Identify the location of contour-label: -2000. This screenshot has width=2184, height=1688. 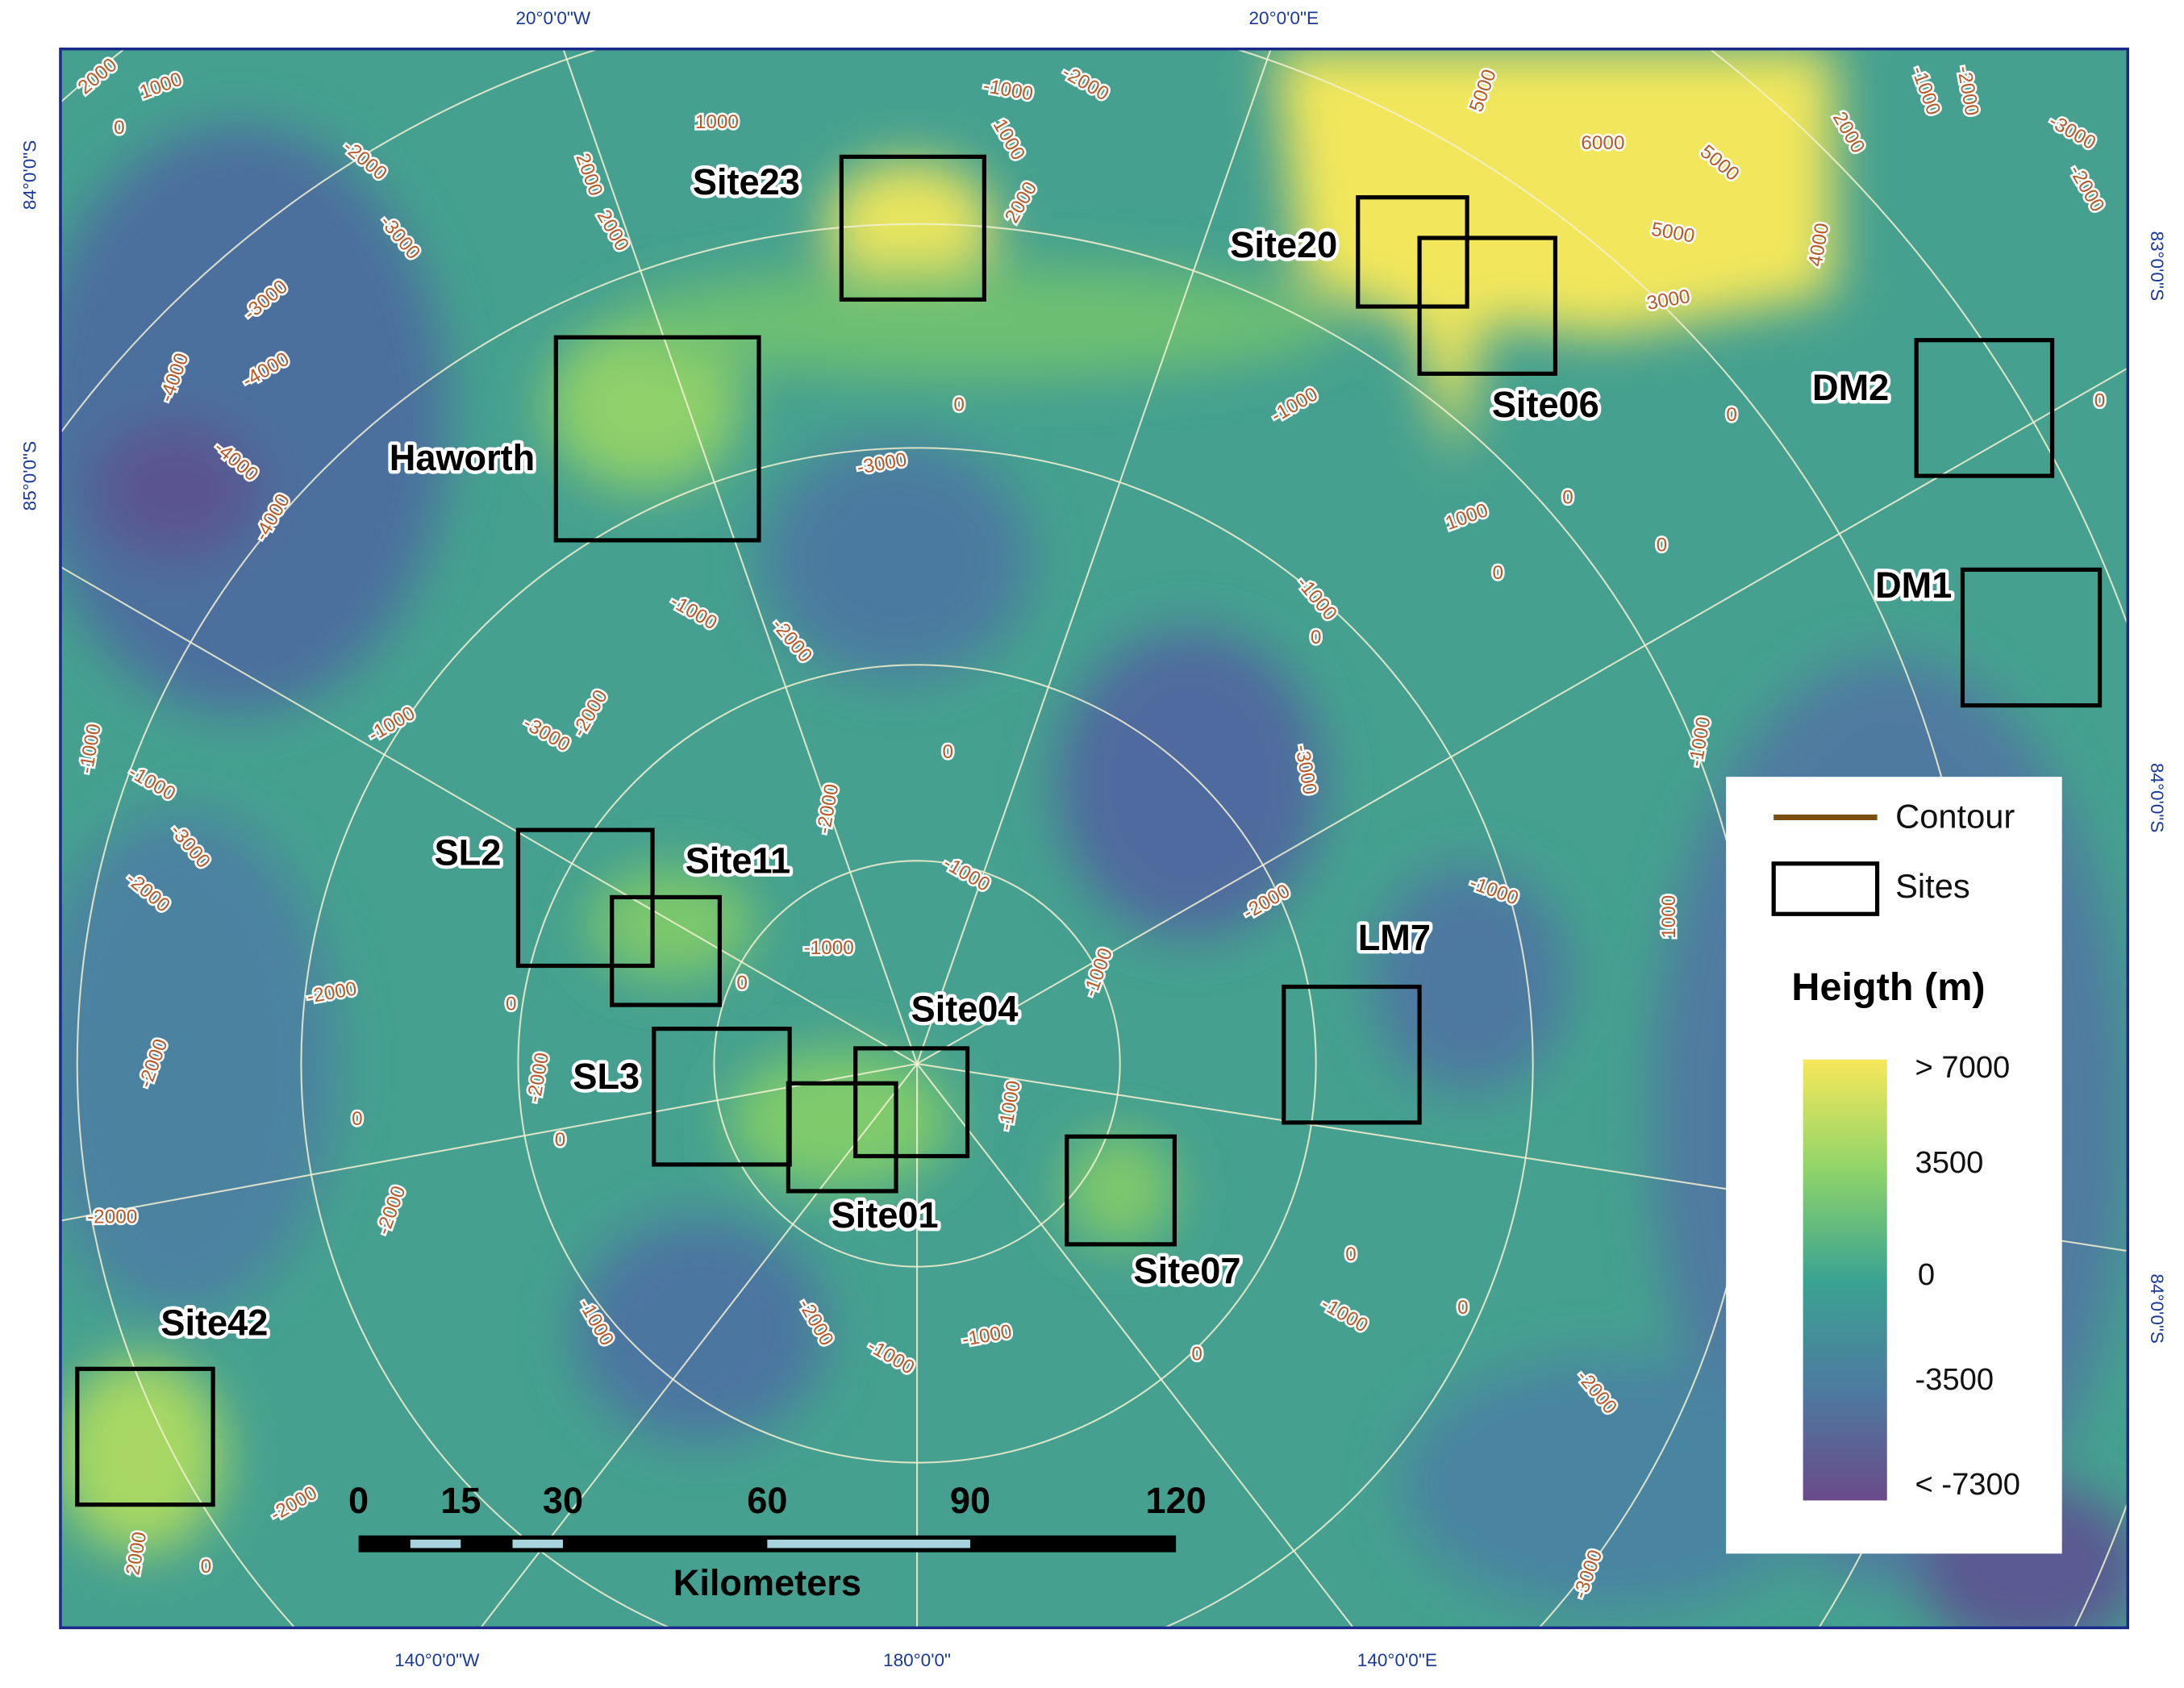
(112, 1216).